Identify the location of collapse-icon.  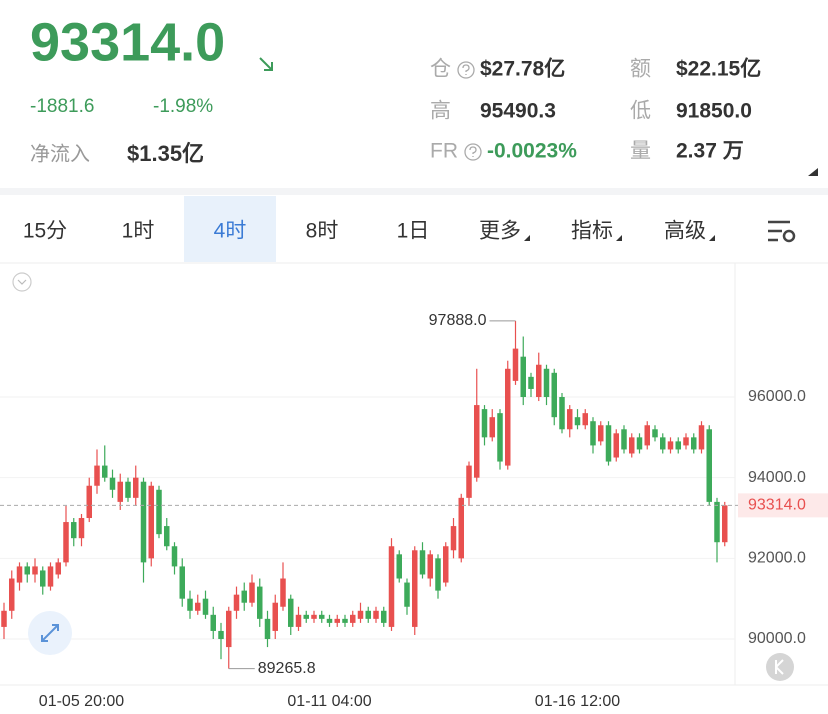
(22, 282).